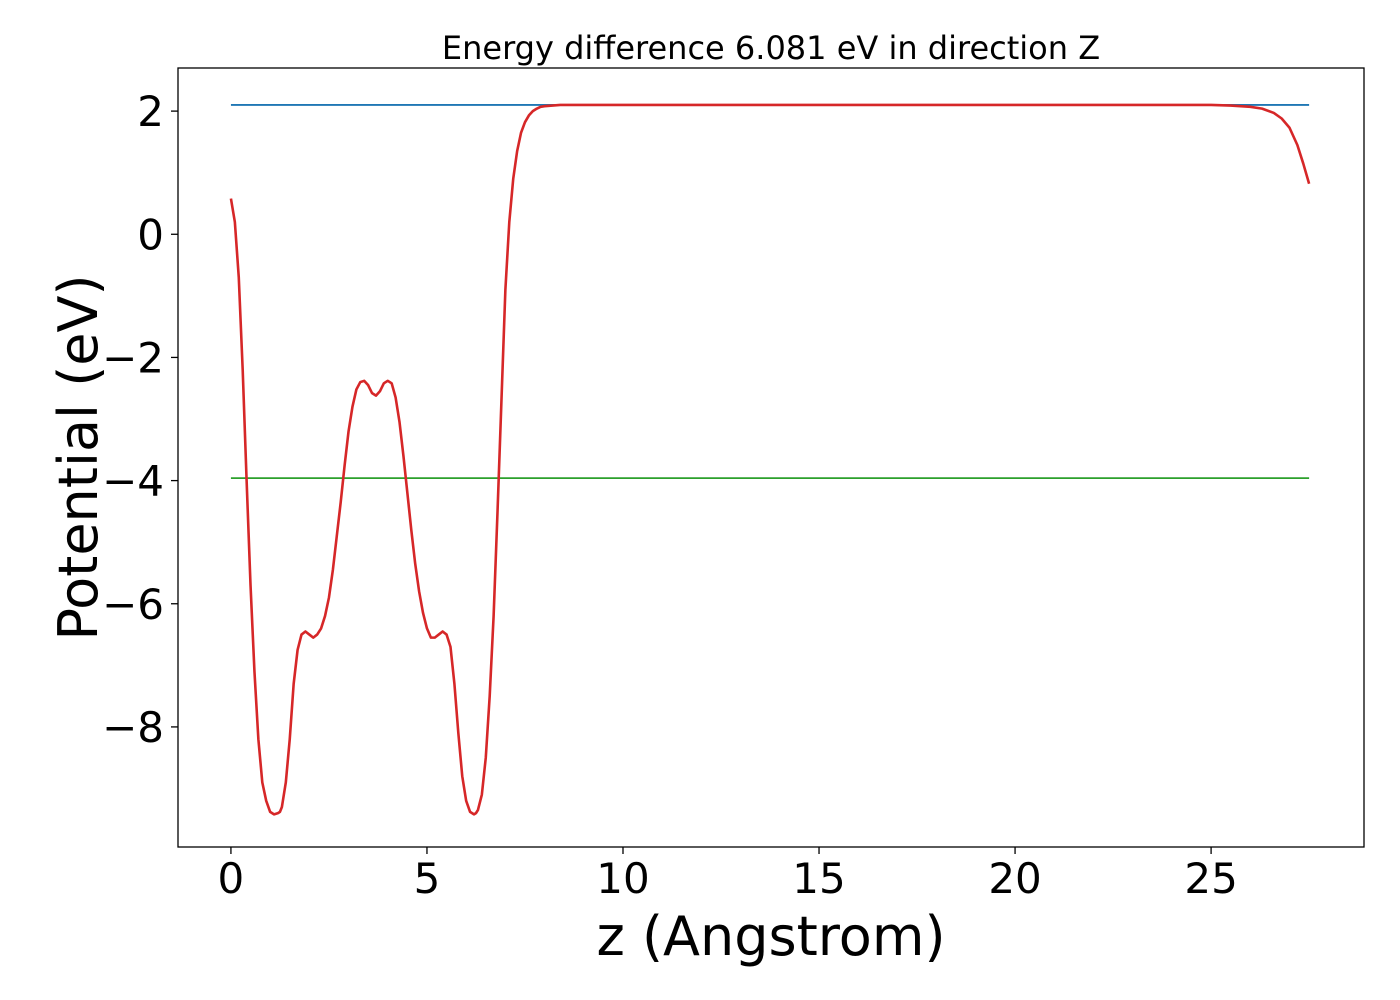 This screenshot has width=1400, height=1000. Describe the element at coordinates (133, 604) in the screenshot. I see `y-tick-label: −6` at that location.